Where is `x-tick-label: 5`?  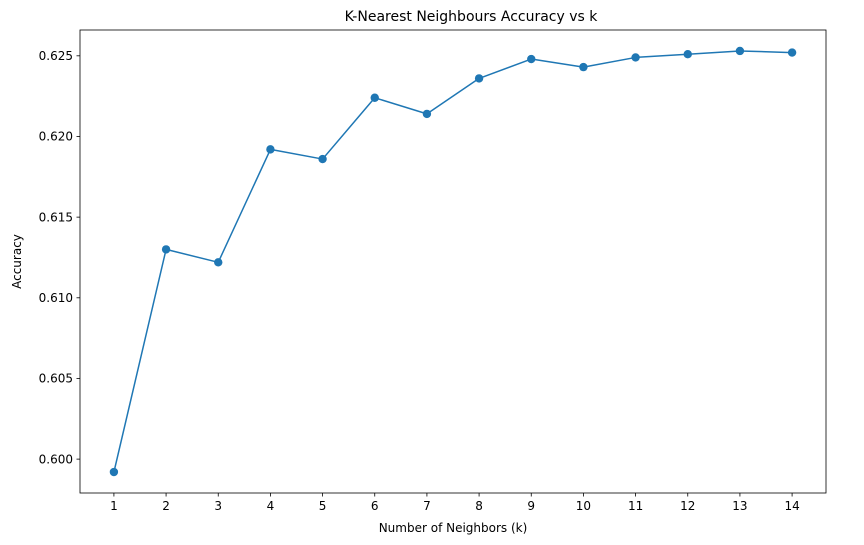 x-tick-label: 5 is located at coordinates (323, 506).